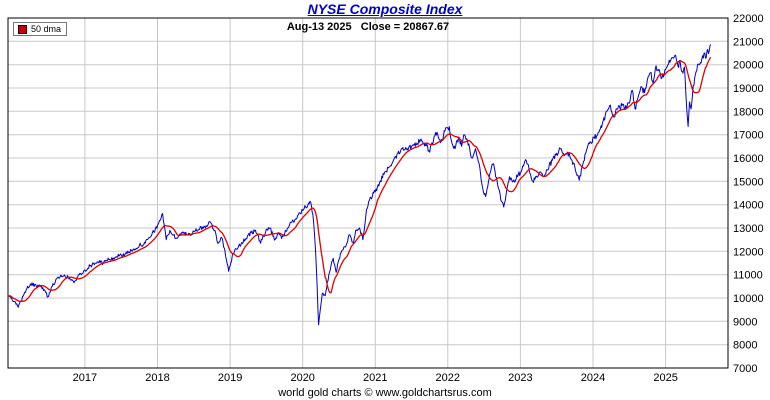  Describe the element at coordinates (745, 369) in the screenshot. I see `y-axis-label: 7000` at that location.